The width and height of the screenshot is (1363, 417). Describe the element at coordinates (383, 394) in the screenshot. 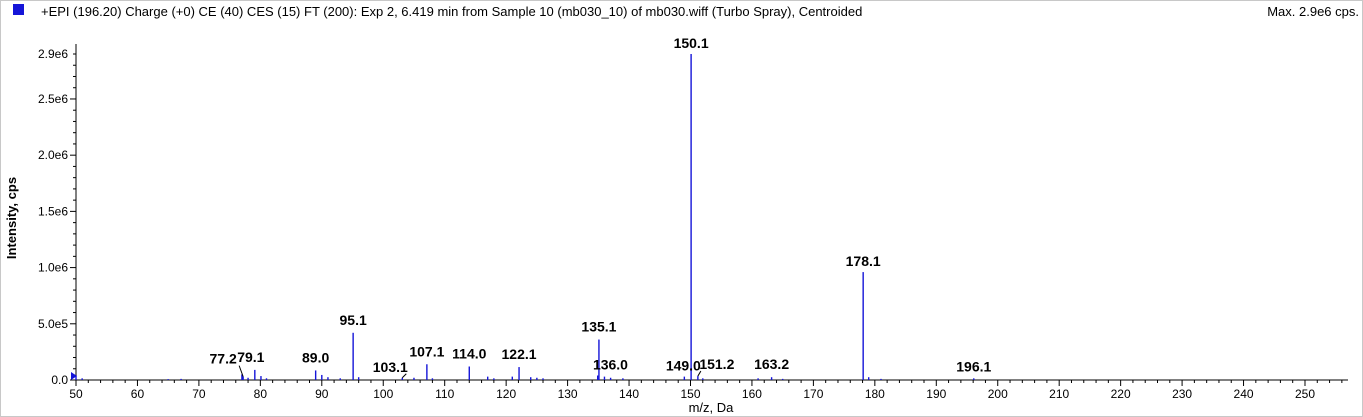

I see `x-tick-label: 100` at that location.